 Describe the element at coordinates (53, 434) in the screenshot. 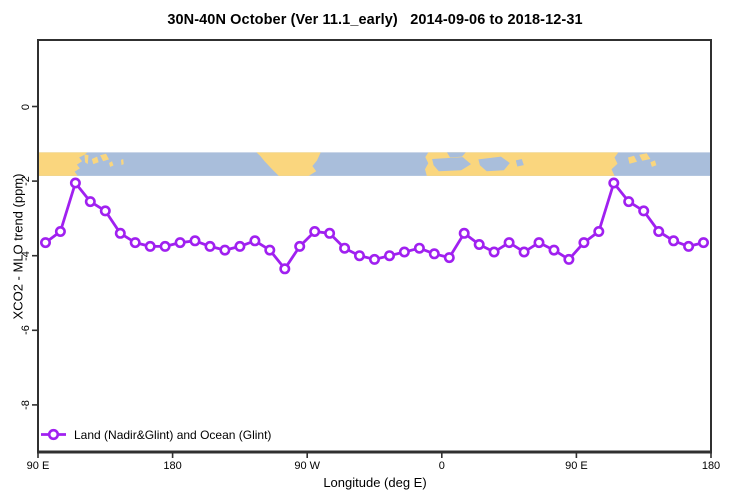

I see `legend-marker-icon` at that location.